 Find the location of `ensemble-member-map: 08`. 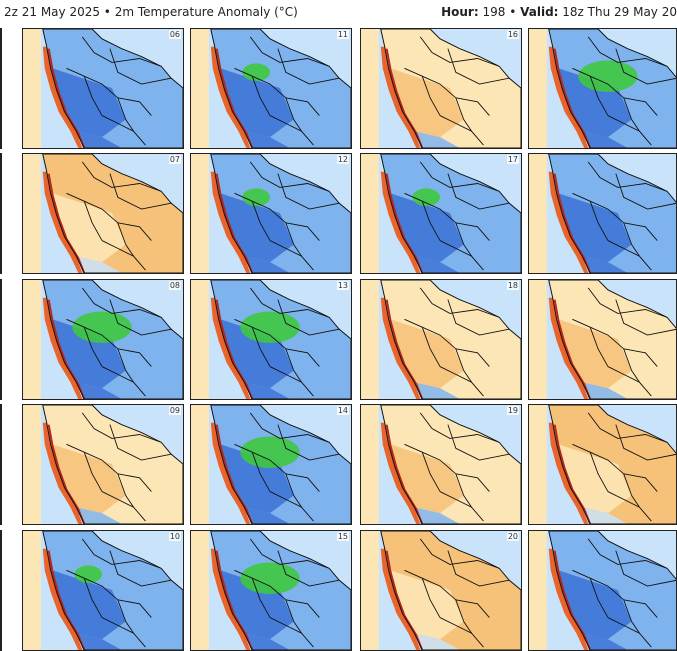

ensemble-member-map: 08 is located at coordinates (103, 339).